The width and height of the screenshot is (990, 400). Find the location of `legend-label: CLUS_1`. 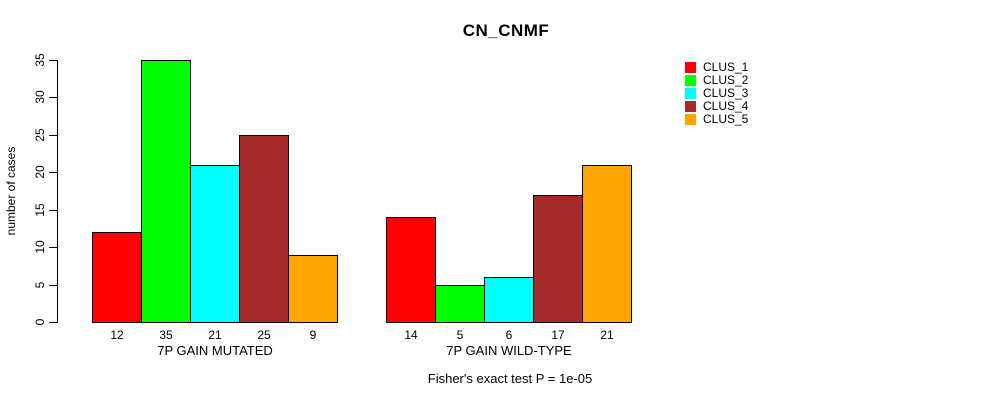

legend-label: CLUS_1 is located at coordinates (726, 67).